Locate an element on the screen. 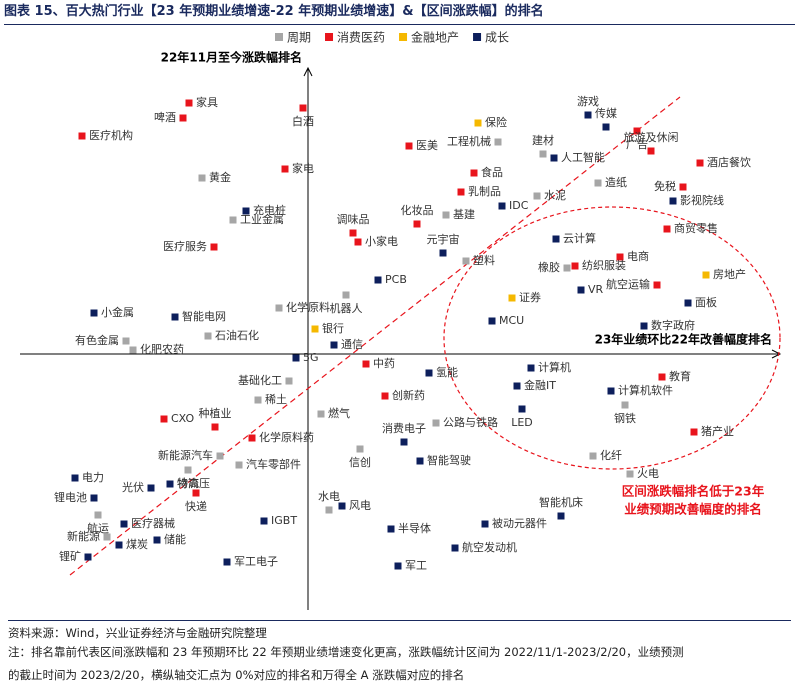 The height and width of the screenshot is (700, 799). point-label: MCU is located at coordinates (511, 320).